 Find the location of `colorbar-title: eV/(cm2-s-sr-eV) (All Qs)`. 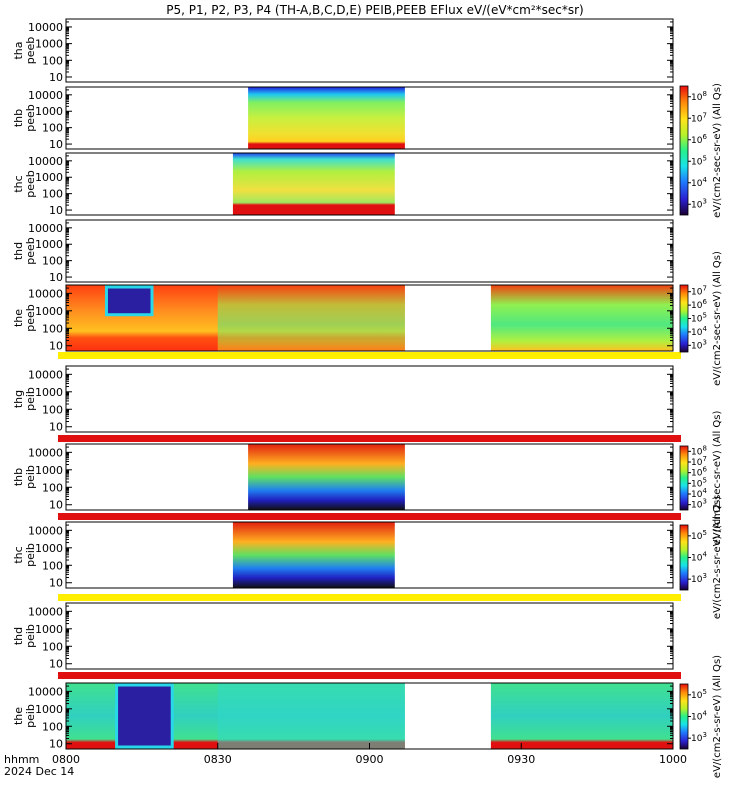

colorbar-title: eV/(cm2-s-sr-eV) (All Qs) is located at coordinates (717, 557).